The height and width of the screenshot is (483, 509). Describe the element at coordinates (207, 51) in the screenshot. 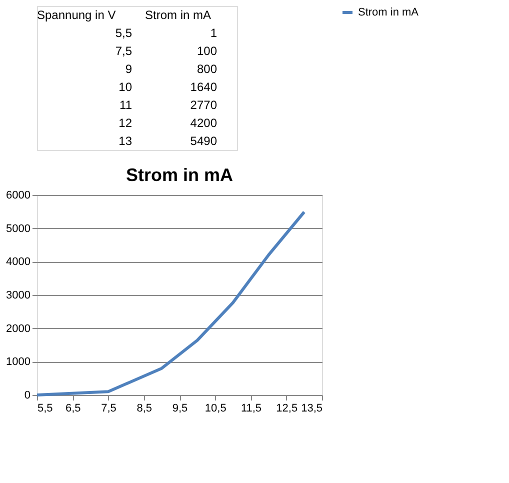

I see `text: 100` at that location.